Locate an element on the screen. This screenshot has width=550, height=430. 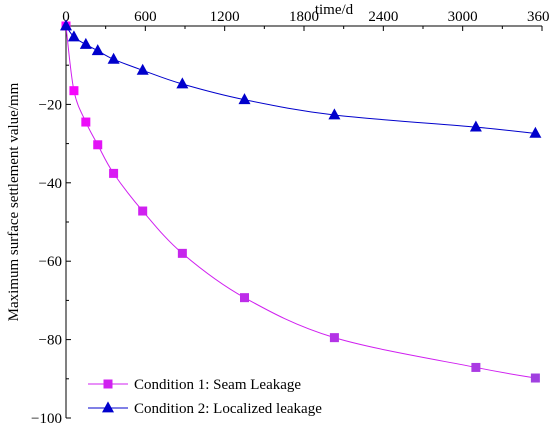
x-tick-label: 0 is located at coordinates (66, 17).